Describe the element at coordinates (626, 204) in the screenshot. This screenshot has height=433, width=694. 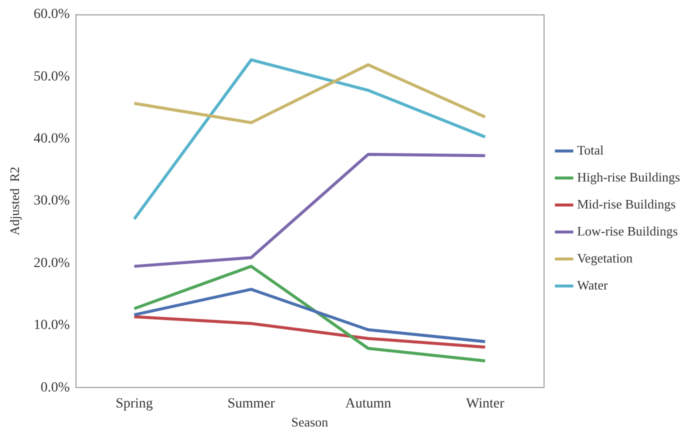
I see `legend-label: Mid-rise Buildings` at that location.